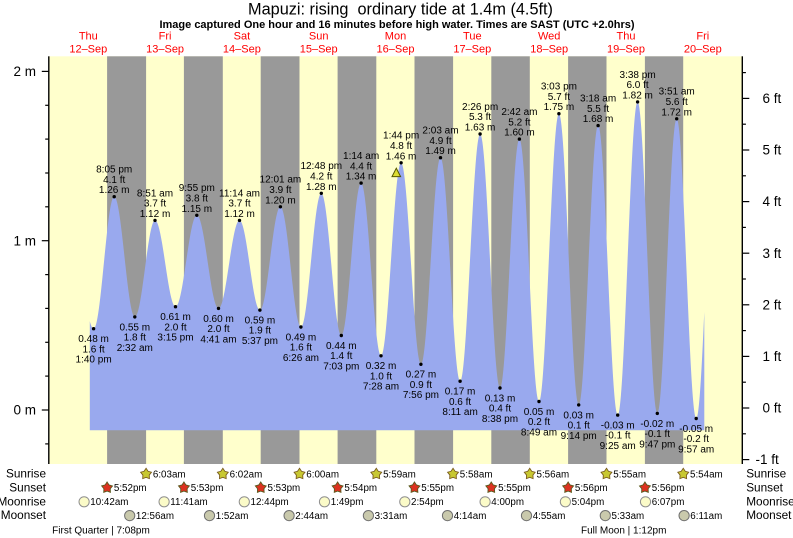 Image resolution: width=793 pixels, height=538 pixels. Describe the element at coordinates (588, 502) in the screenshot. I see `svg-text: 5:04pm` at that location.